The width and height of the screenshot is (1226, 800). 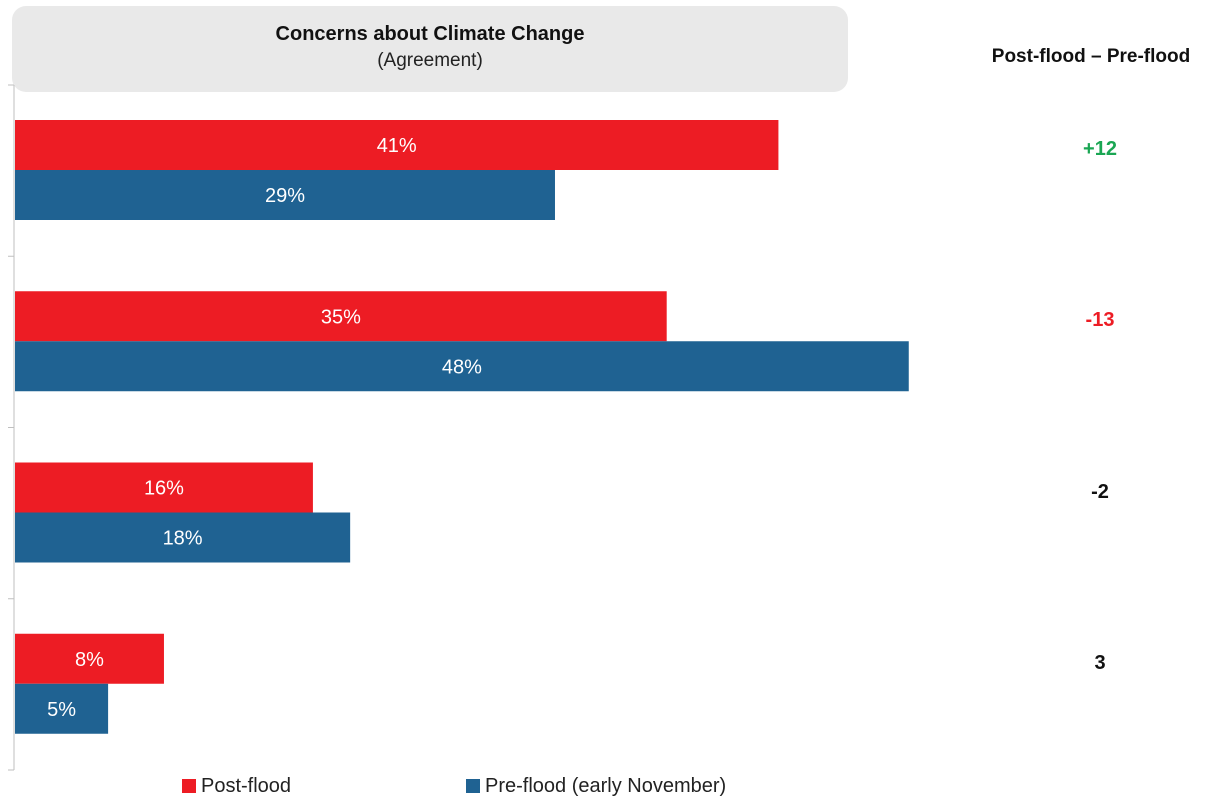 I want to click on bar-value-label: 16%, so click(x=164, y=489).